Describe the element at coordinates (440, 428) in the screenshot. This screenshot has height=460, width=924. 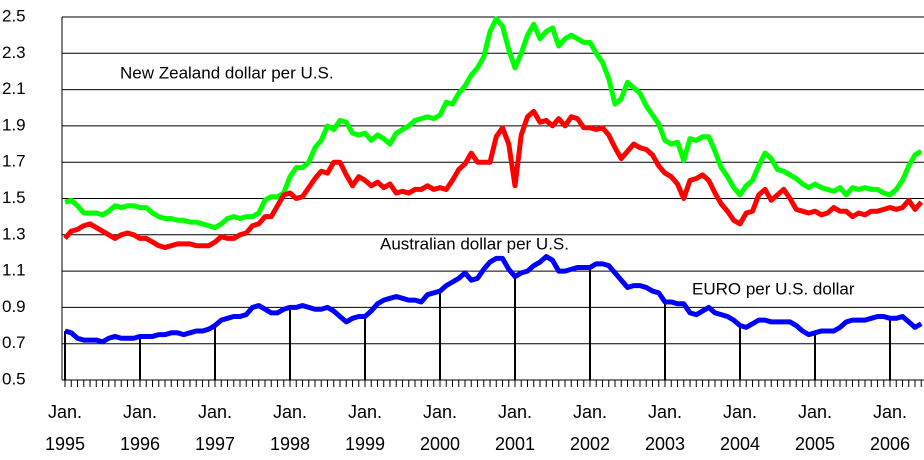
I see `x-tick-label: Jan. 2000` at that location.